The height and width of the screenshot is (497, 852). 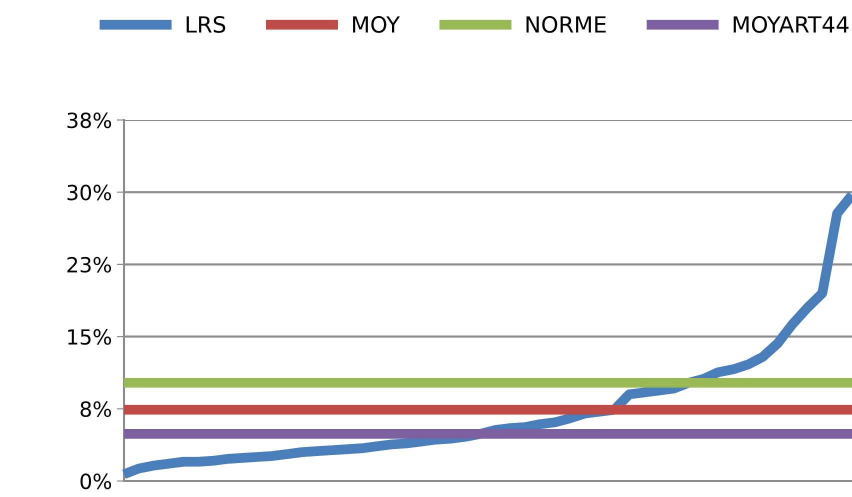 I want to click on y-tick-label: 30%, so click(x=89, y=192).